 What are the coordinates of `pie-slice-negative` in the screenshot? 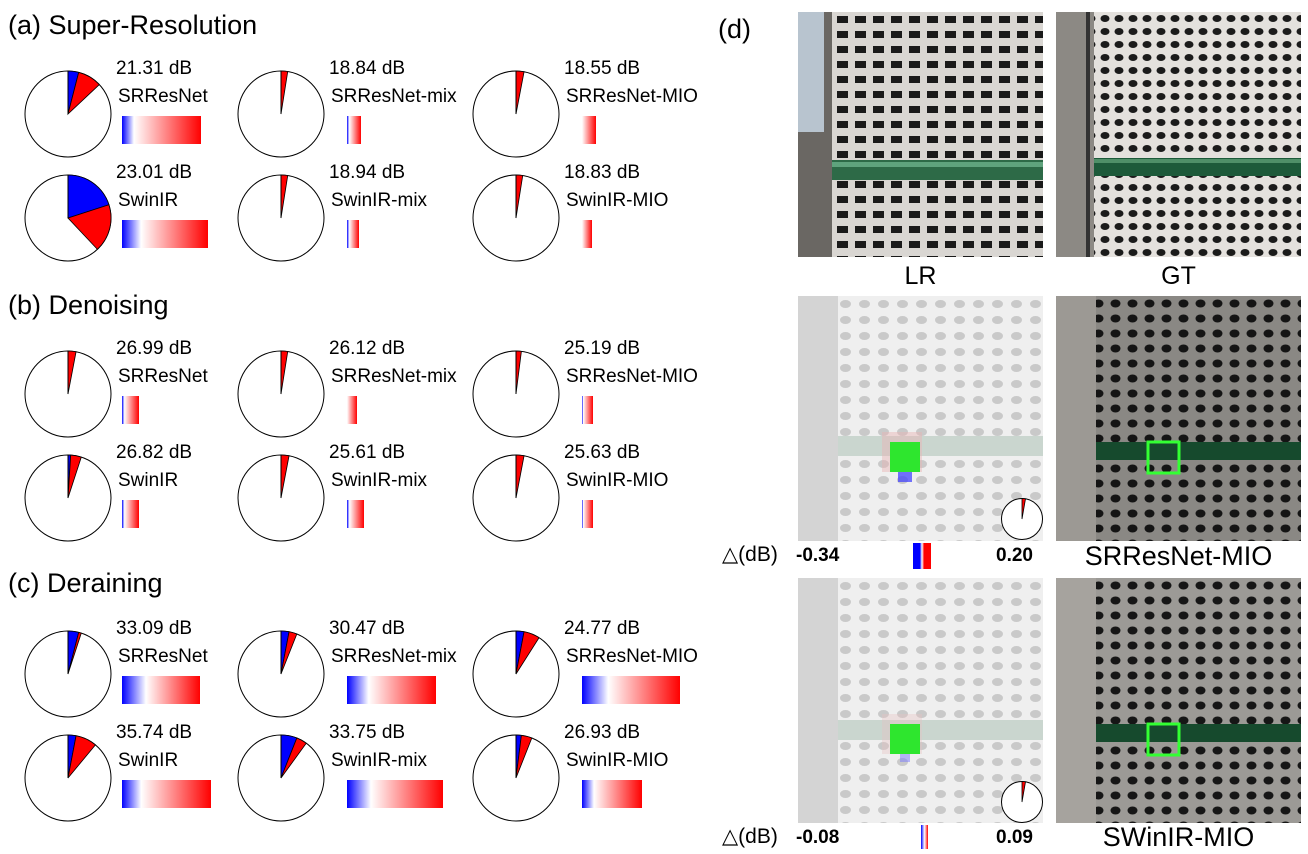 It's located at (88, 196).